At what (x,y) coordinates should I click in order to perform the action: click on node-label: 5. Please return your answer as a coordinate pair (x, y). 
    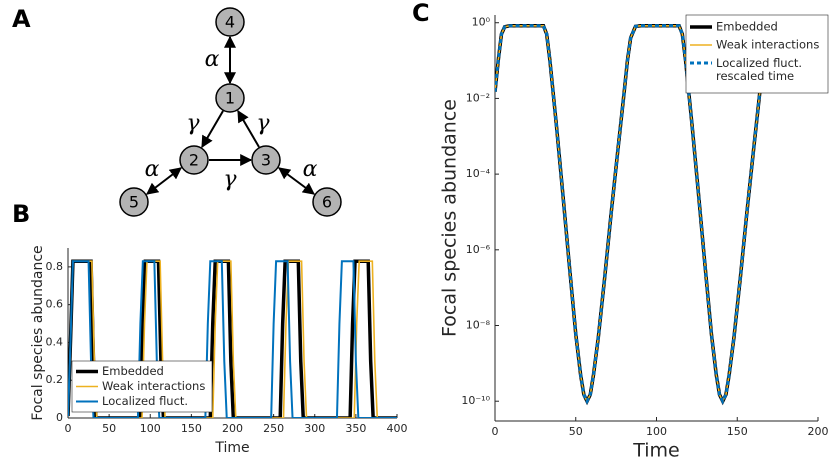
    Looking at the image, I should click on (134, 202).